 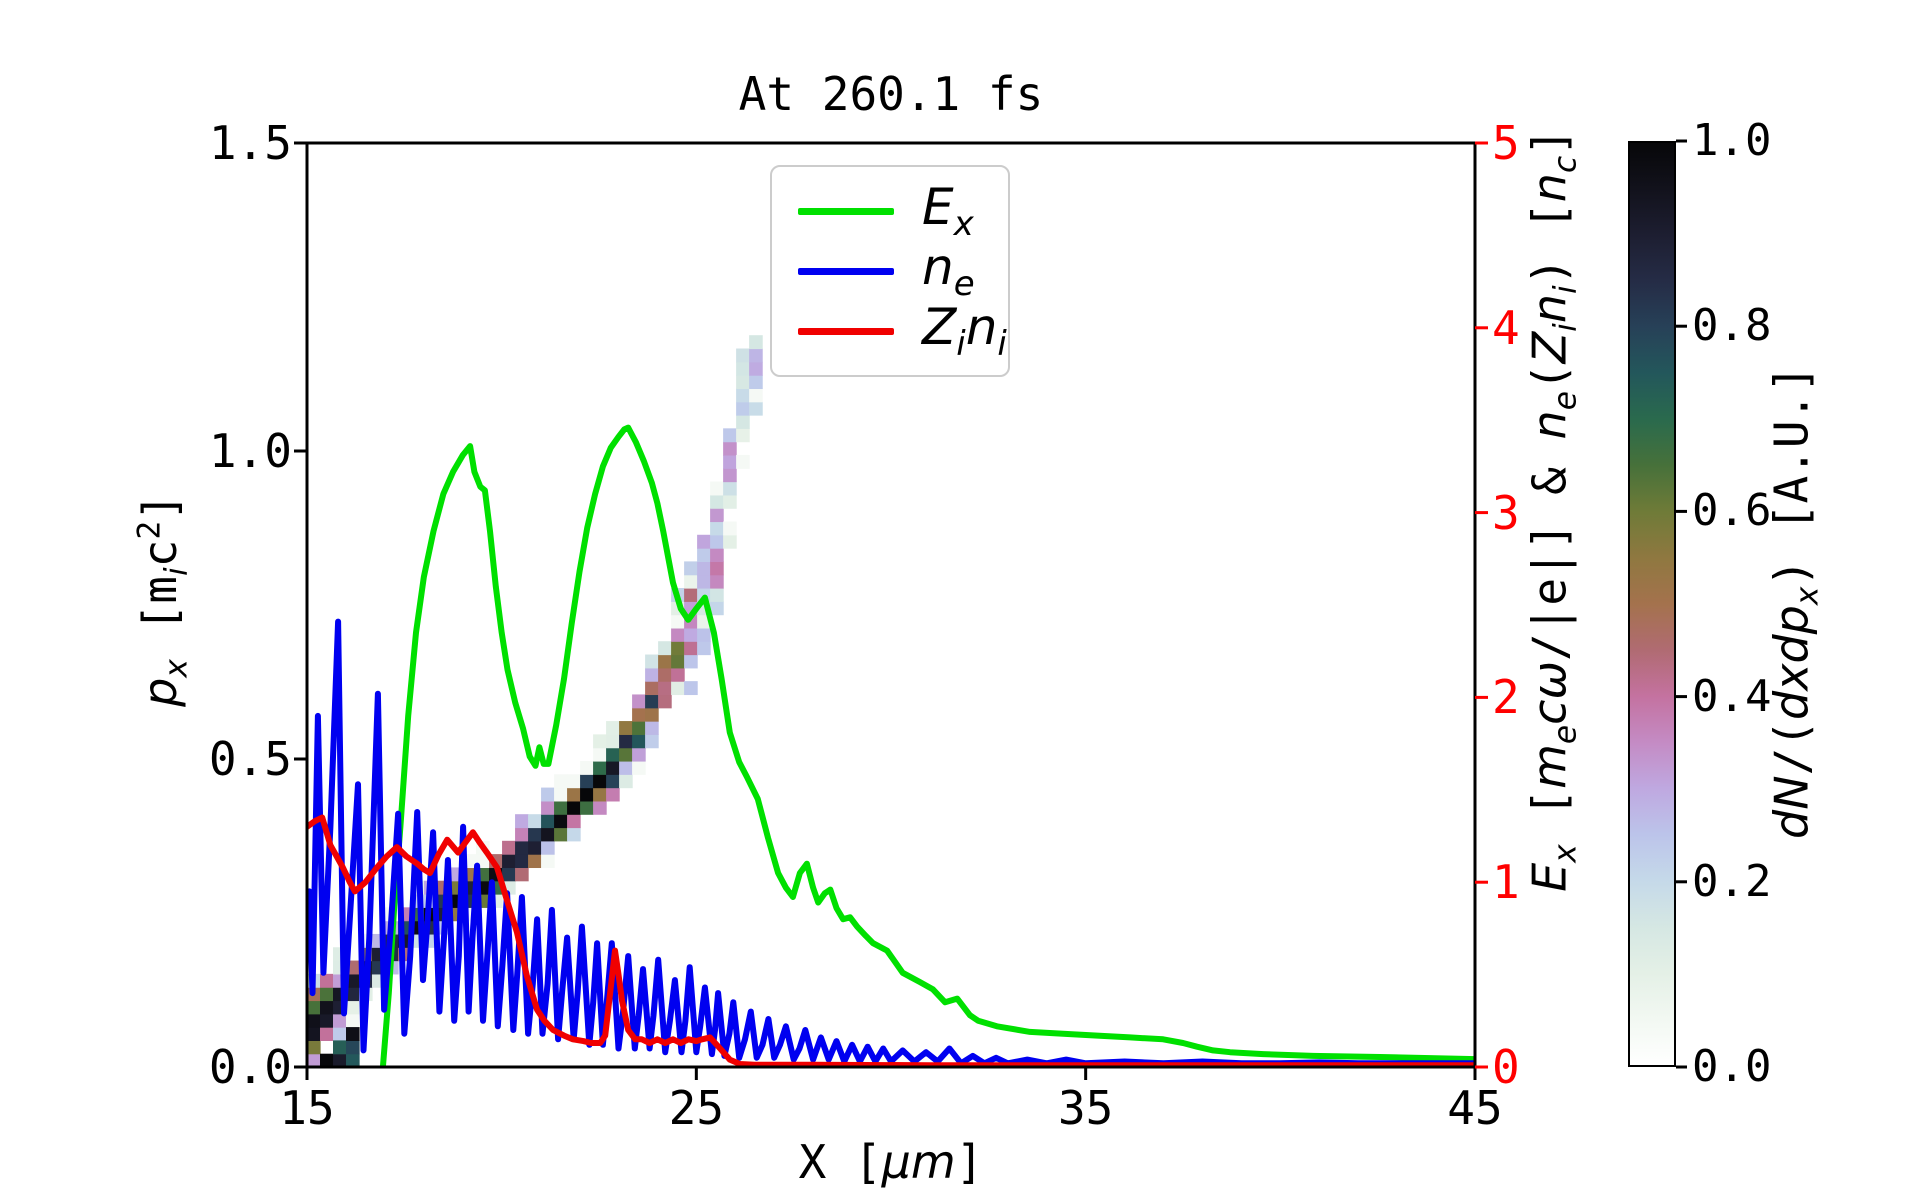 I want to click on label-fragment: 2, so click(x=149, y=530).